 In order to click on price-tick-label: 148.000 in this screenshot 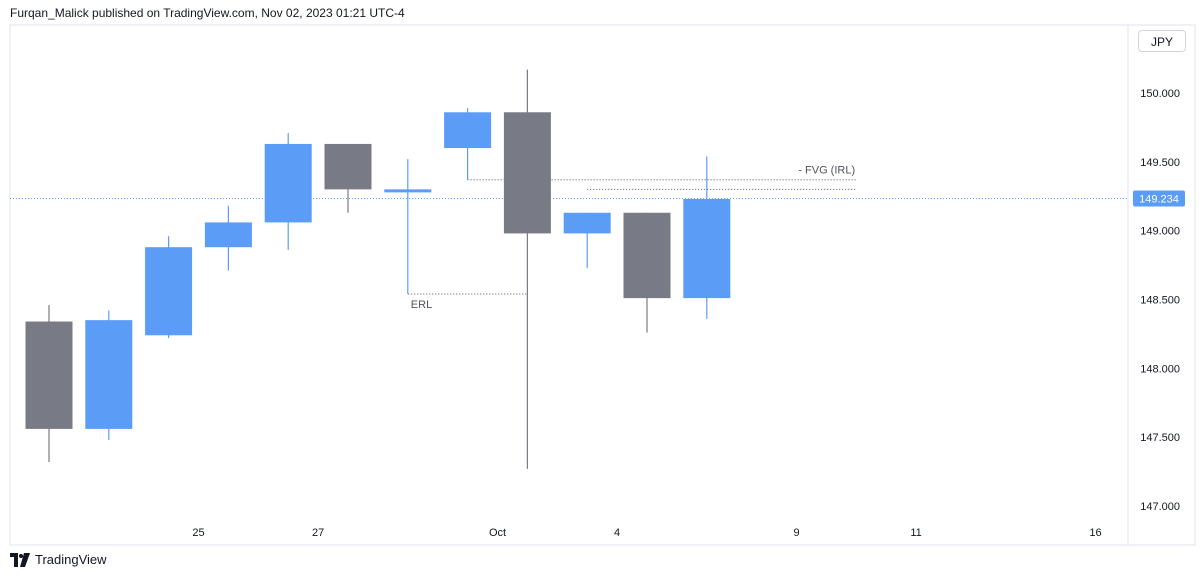, I will do `click(1160, 369)`.